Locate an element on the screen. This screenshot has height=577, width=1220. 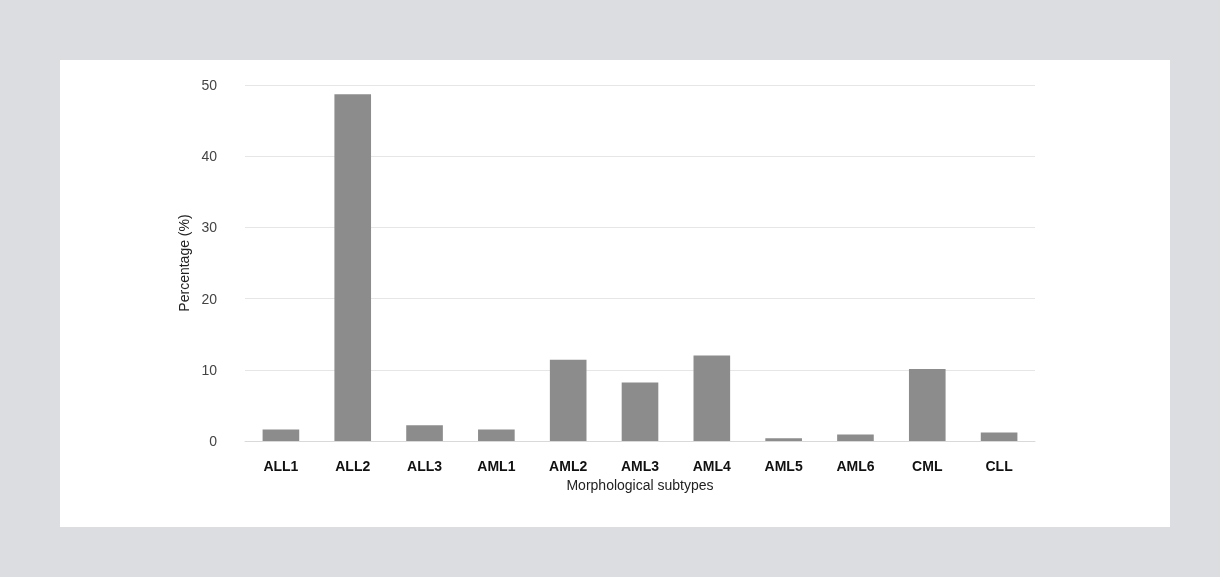
x-tick-label: ALL1 is located at coordinates (281, 466).